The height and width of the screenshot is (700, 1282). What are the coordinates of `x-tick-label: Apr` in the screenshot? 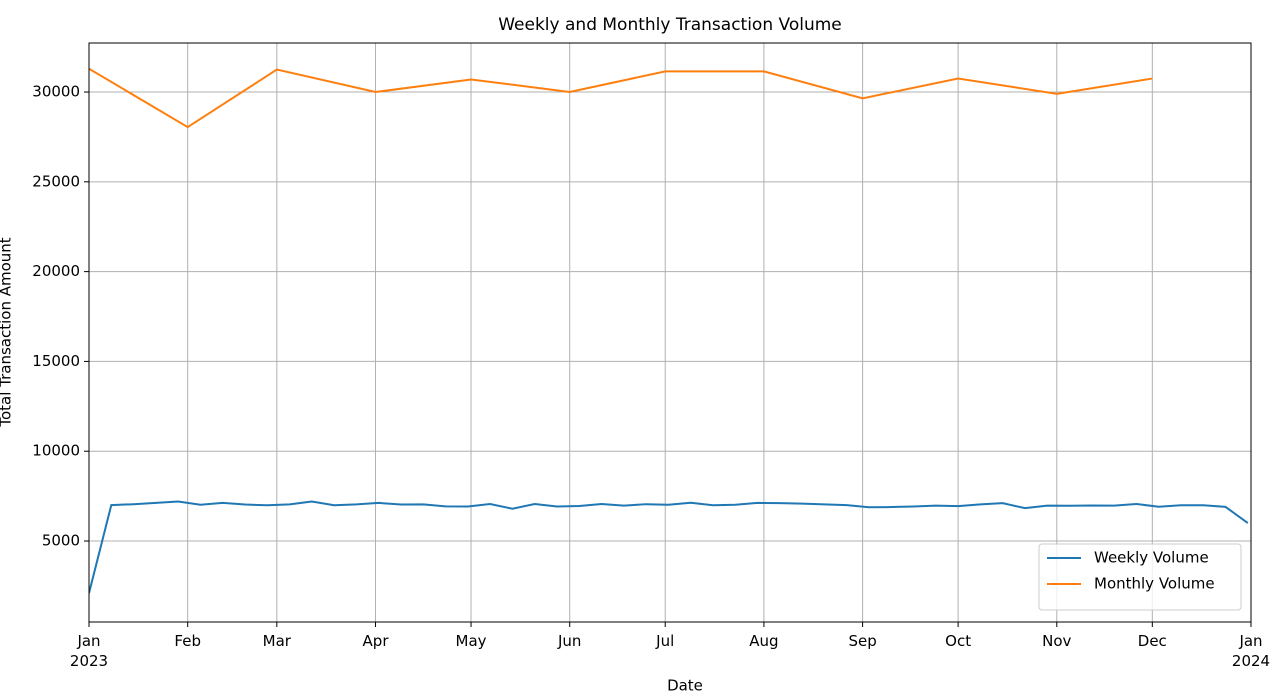 It's located at (375, 641).